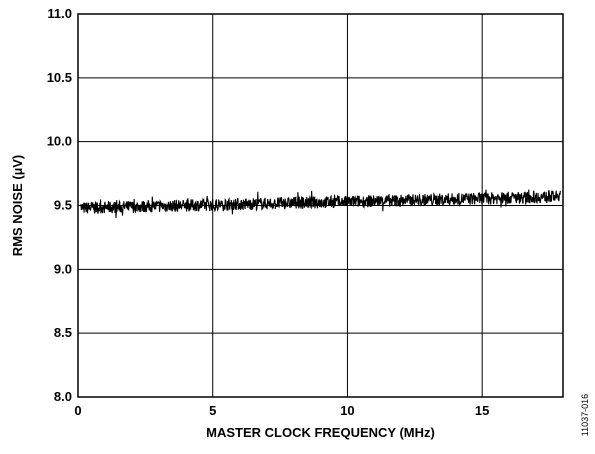 The width and height of the screenshot is (595, 454). What do you see at coordinates (59, 141) in the screenshot?
I see `y-tick-label: 10.0` at bounding box center [59, 141].